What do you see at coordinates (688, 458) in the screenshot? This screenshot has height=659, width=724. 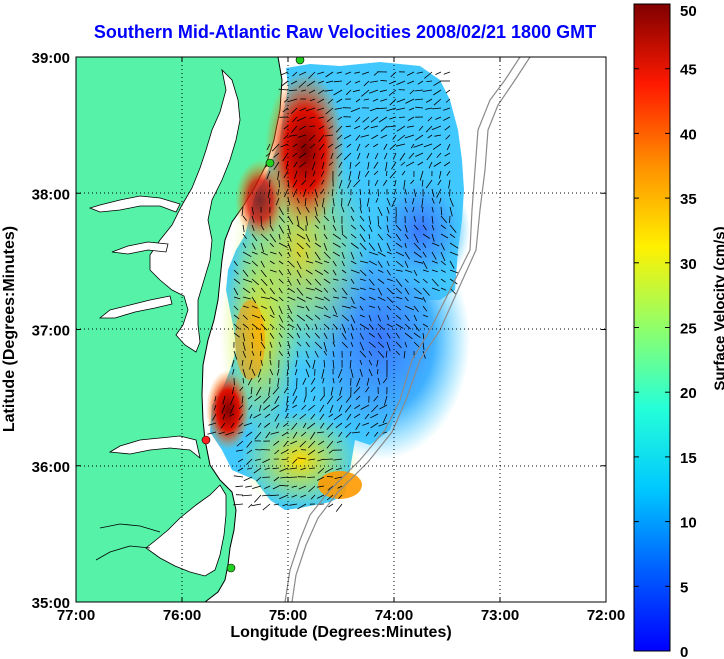 I see `colorbar-tick-label: 15` at bounding box center [688, 458].